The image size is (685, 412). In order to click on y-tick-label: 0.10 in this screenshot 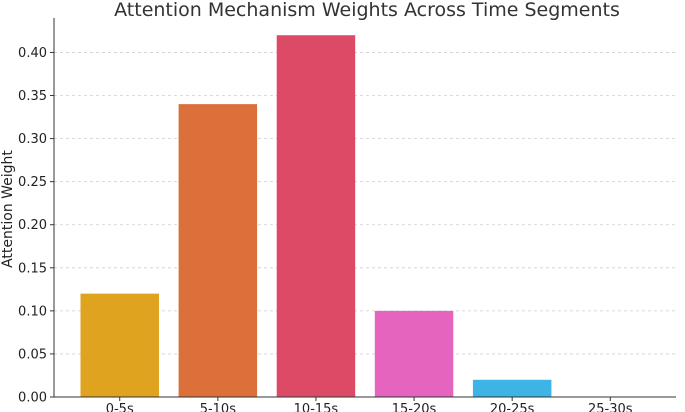, I will do `click(32, 311)`.